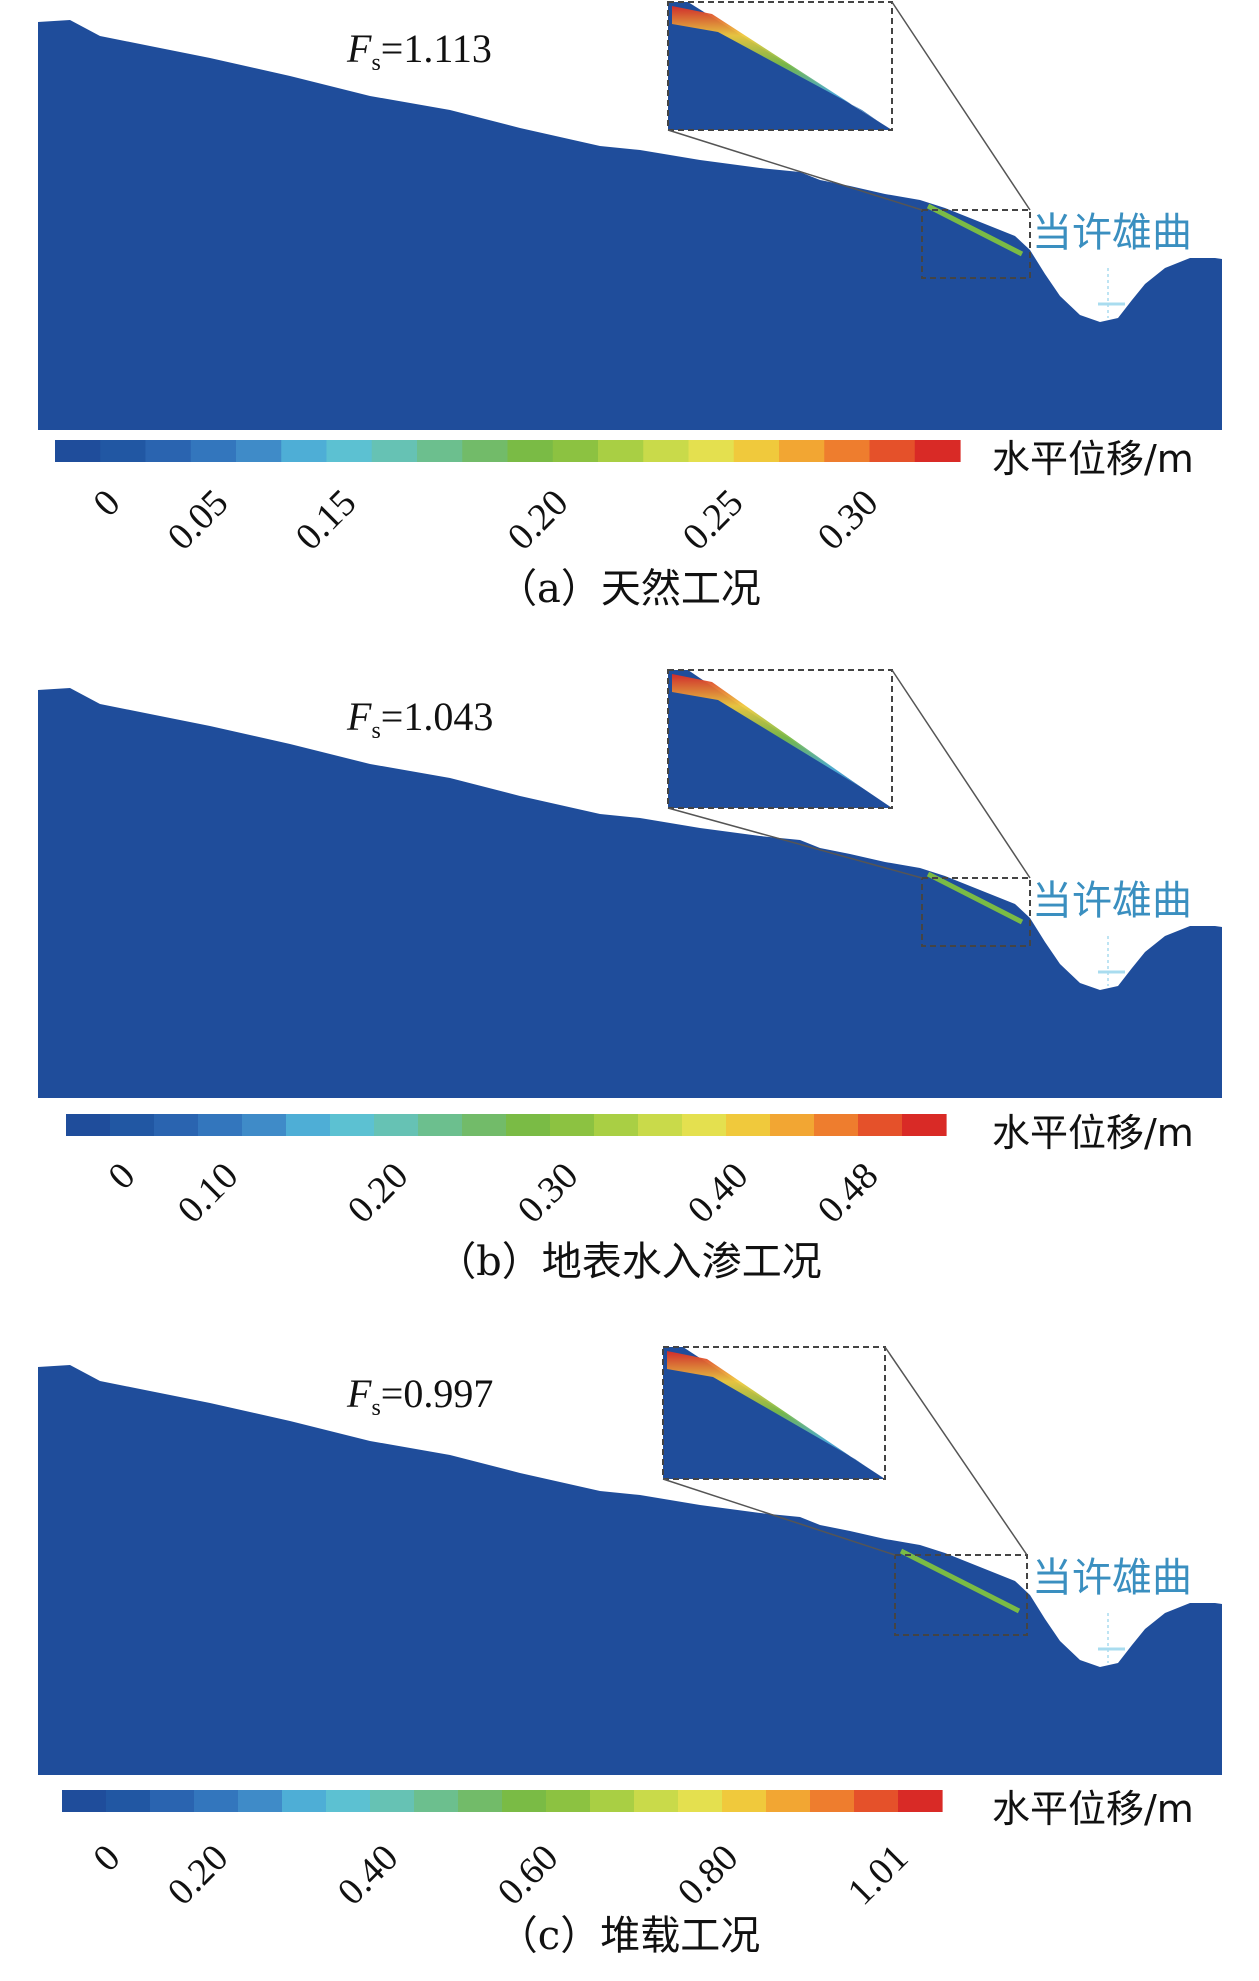 The image size is (1259, 1981). Describe the element at coordinates (437, 1393) in the screenshot. I see `fs-value: =0.997` at that location.